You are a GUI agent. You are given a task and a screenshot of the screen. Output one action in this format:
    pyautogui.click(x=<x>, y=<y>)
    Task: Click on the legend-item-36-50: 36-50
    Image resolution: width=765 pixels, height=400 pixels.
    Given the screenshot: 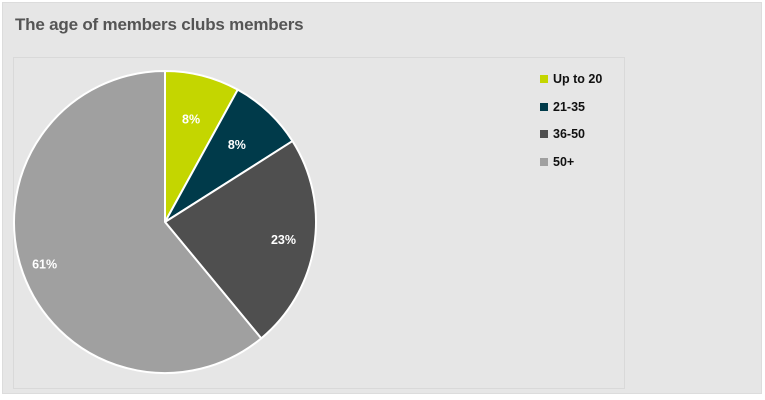 What is the action you would take?
    pyautogui.click(x=571, y=134)
    